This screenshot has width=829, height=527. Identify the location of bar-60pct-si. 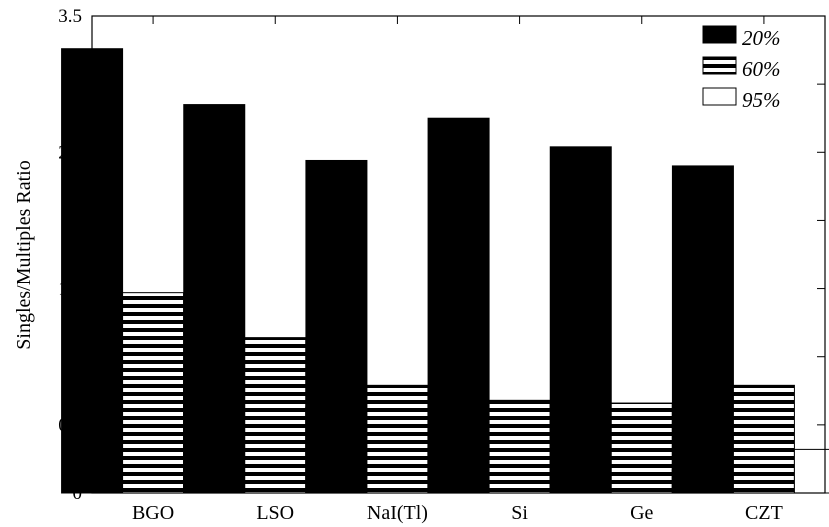
(519, 446).